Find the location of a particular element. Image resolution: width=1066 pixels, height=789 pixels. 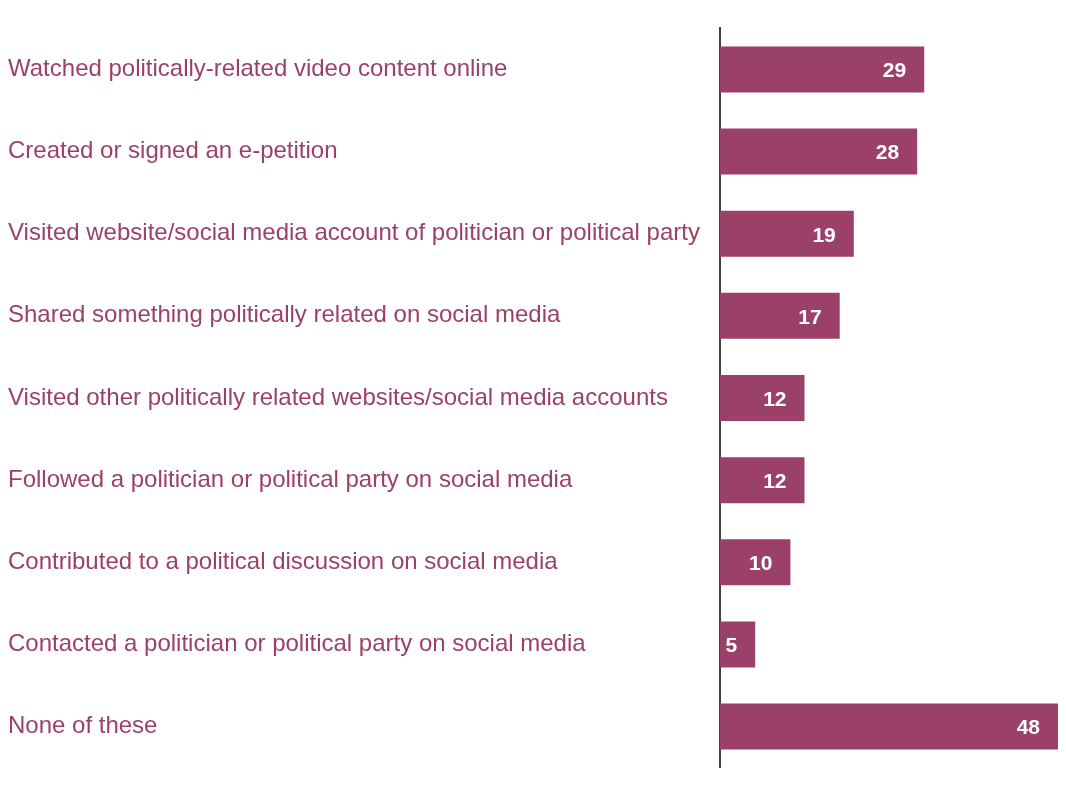

data-label: 5 is located at coordinates (731, 645).